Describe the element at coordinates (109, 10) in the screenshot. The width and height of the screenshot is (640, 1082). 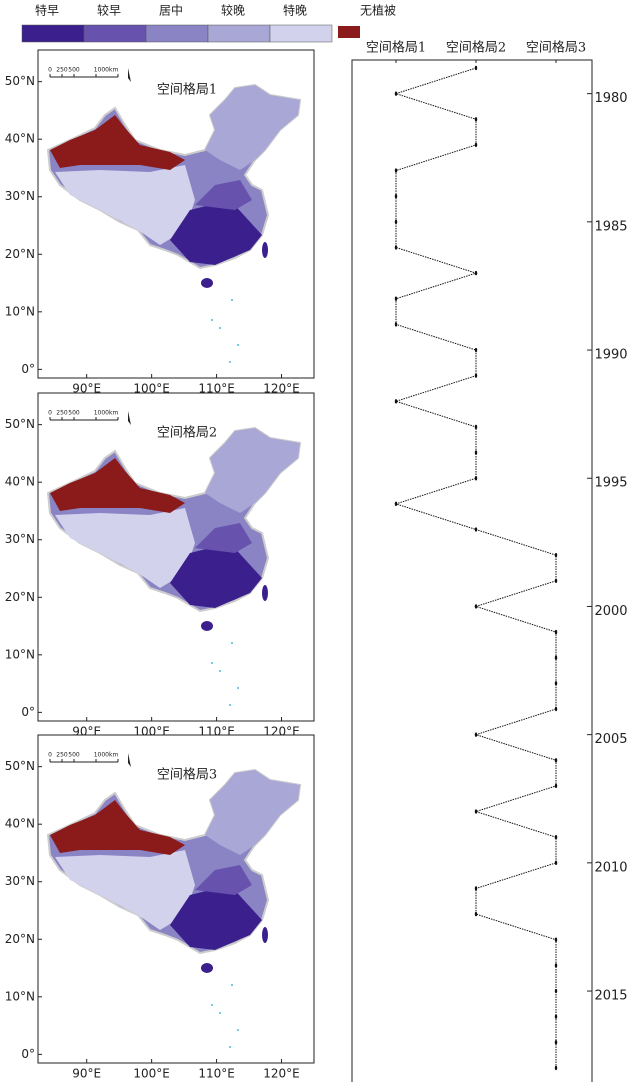
I see `legend-label: 较早` at that location.